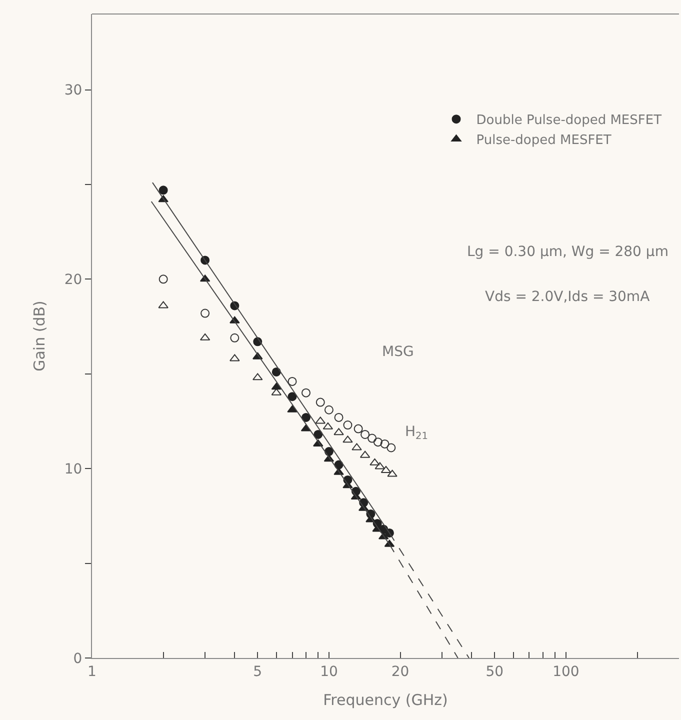 The width and height of the screenshot is (681, 720). Describe the element at coordinates (77, 658) in the screenshot. I see `y-tick-label: 0` at that location.